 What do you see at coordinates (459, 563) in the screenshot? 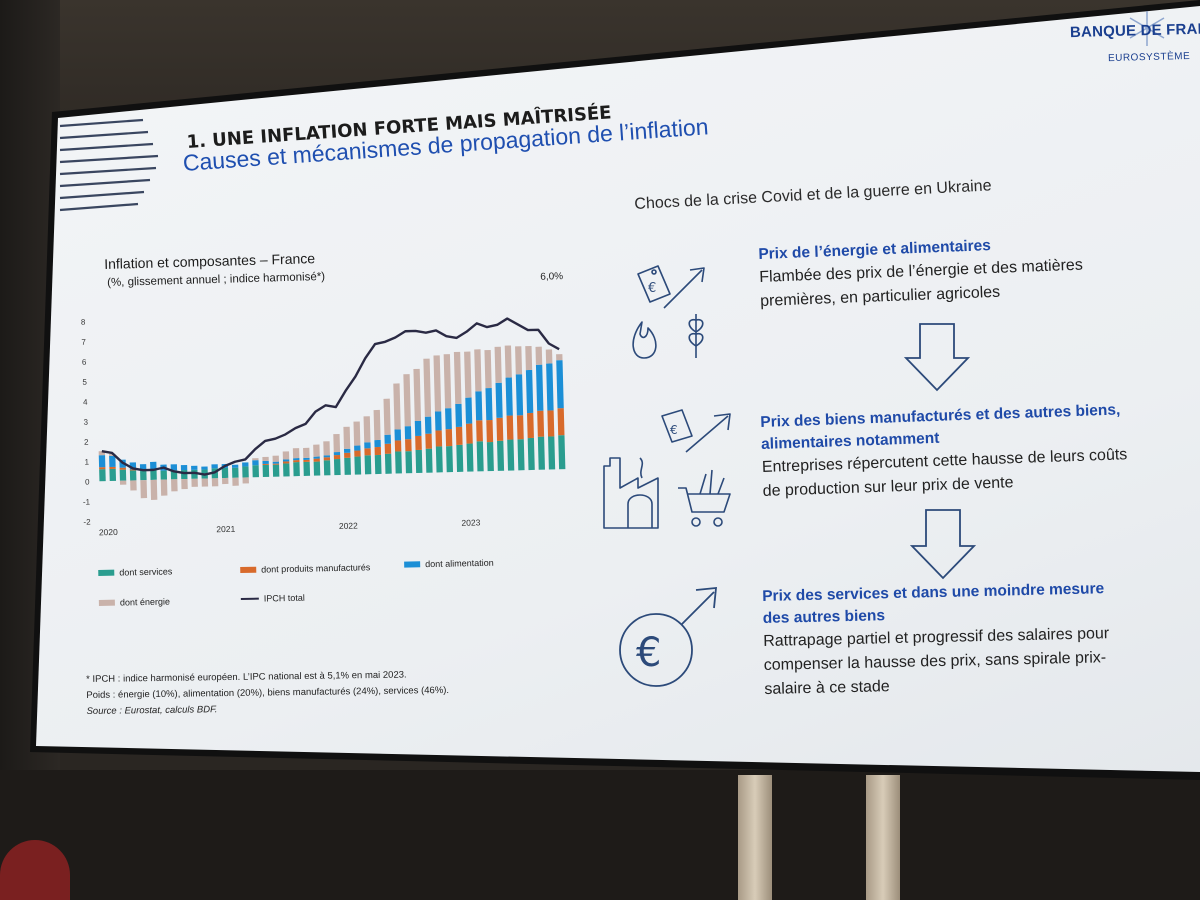
I see `legend-label: dont alimentation` at bounding box center [459, 563].